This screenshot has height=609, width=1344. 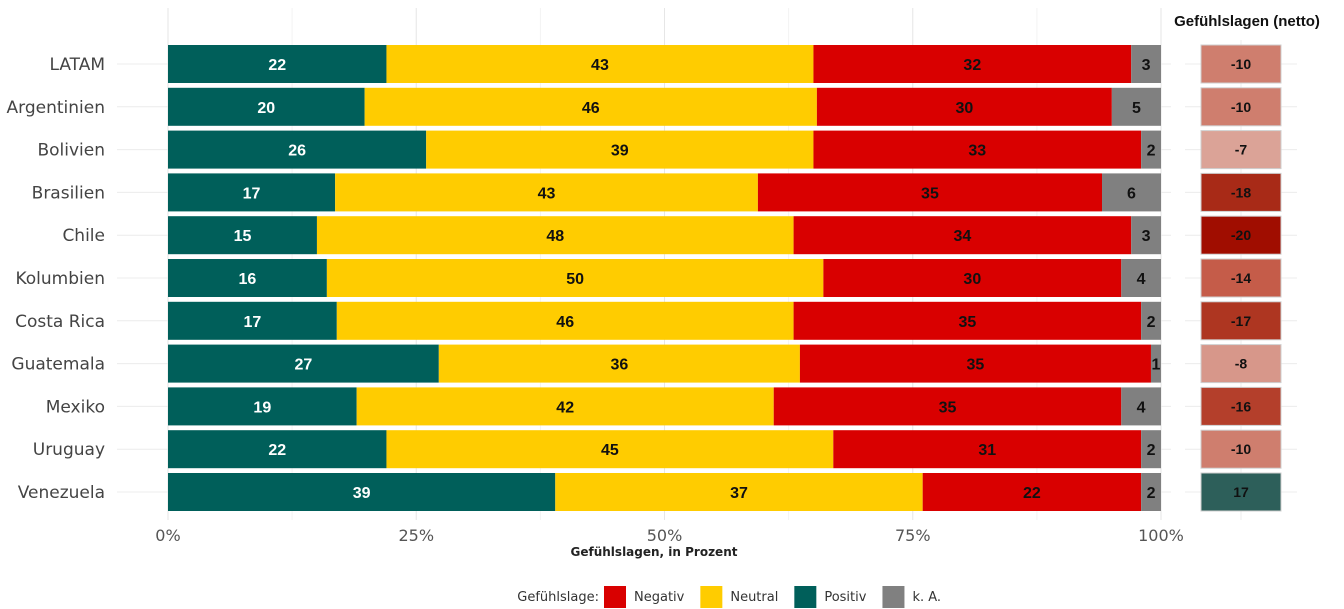 What do you see at coordinates (926, 597) in the screenshot?
I see `legend-label: k. A.` at bounding box center [926, 597].